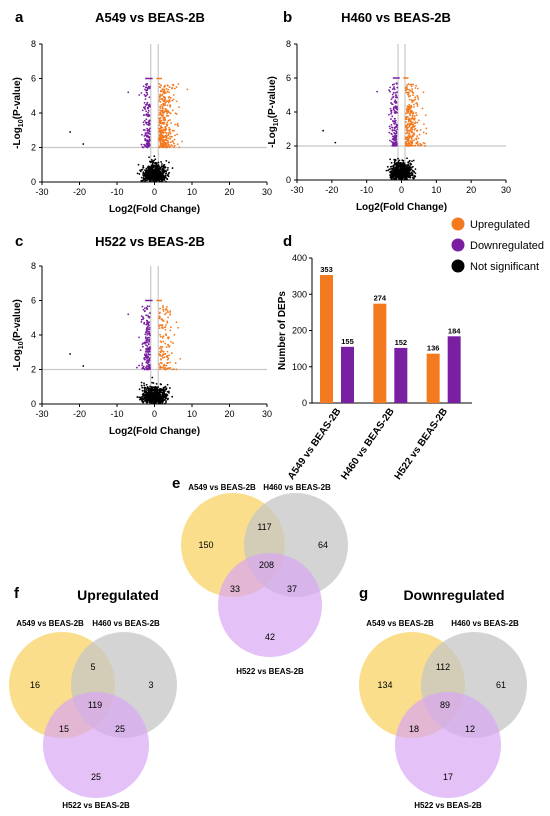  What do you see at coordinates (504, 267) in the screenshot?
I see `legend-label: Not significant` at bounding box center [504, 267].